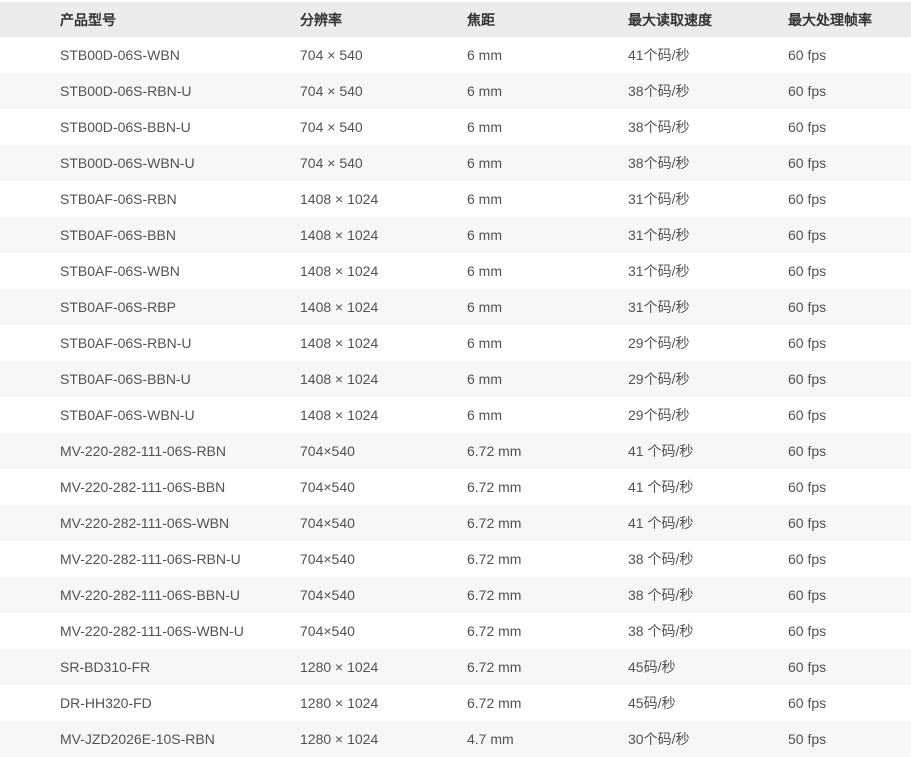  I want to click on cell-model: STB0AF-06S-BBN, so click(118, 235).